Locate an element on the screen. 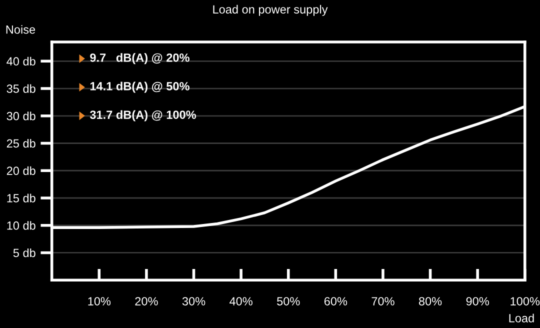 Image resolution: width=540 pixels, height=328 pixels. y-tick-label: 5 db is located at coordinates (24, 253).